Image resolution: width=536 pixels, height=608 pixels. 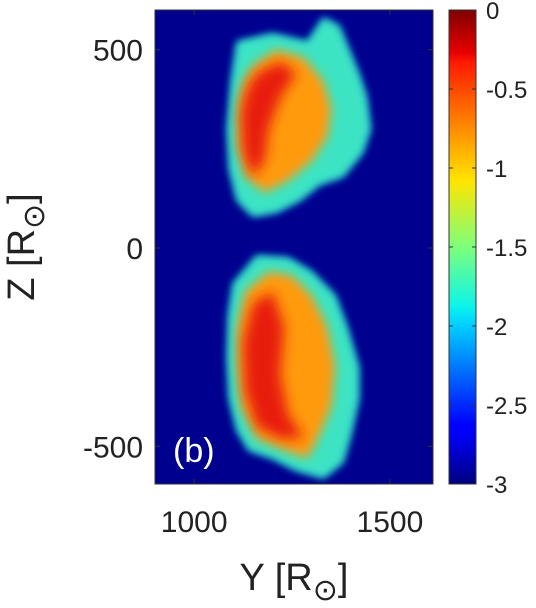 I want to click on y-axis-title-close: ], so click(x=22, y=198).